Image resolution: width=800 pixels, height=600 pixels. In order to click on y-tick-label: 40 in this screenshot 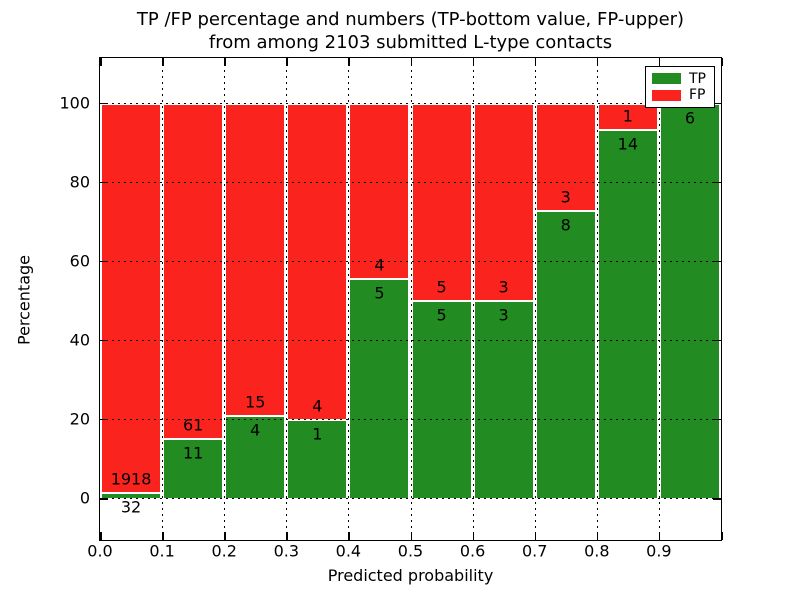, I will do `click(79, 340)`.